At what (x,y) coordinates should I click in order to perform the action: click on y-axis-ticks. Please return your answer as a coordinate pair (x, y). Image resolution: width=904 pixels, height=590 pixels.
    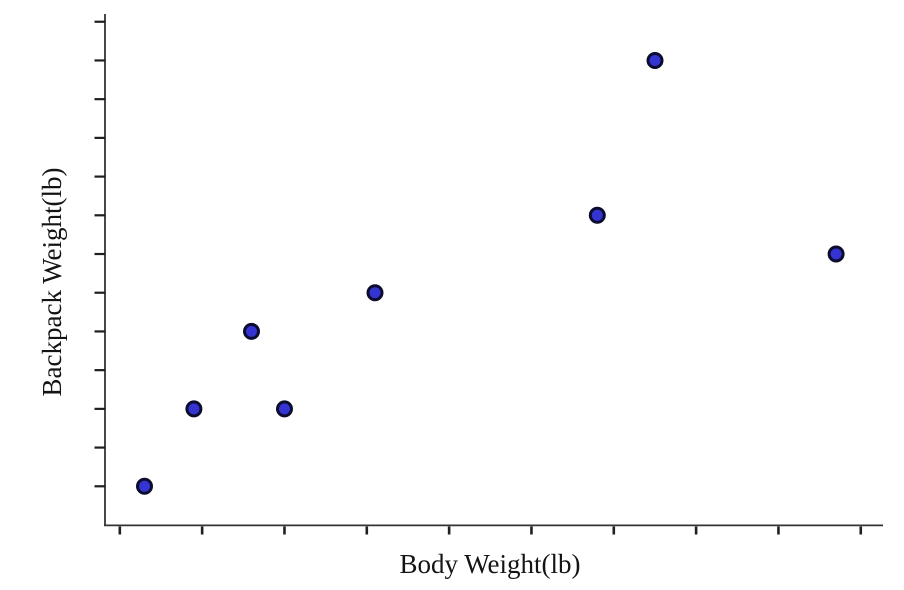
    Looking at the image, I should click on (100, 254).